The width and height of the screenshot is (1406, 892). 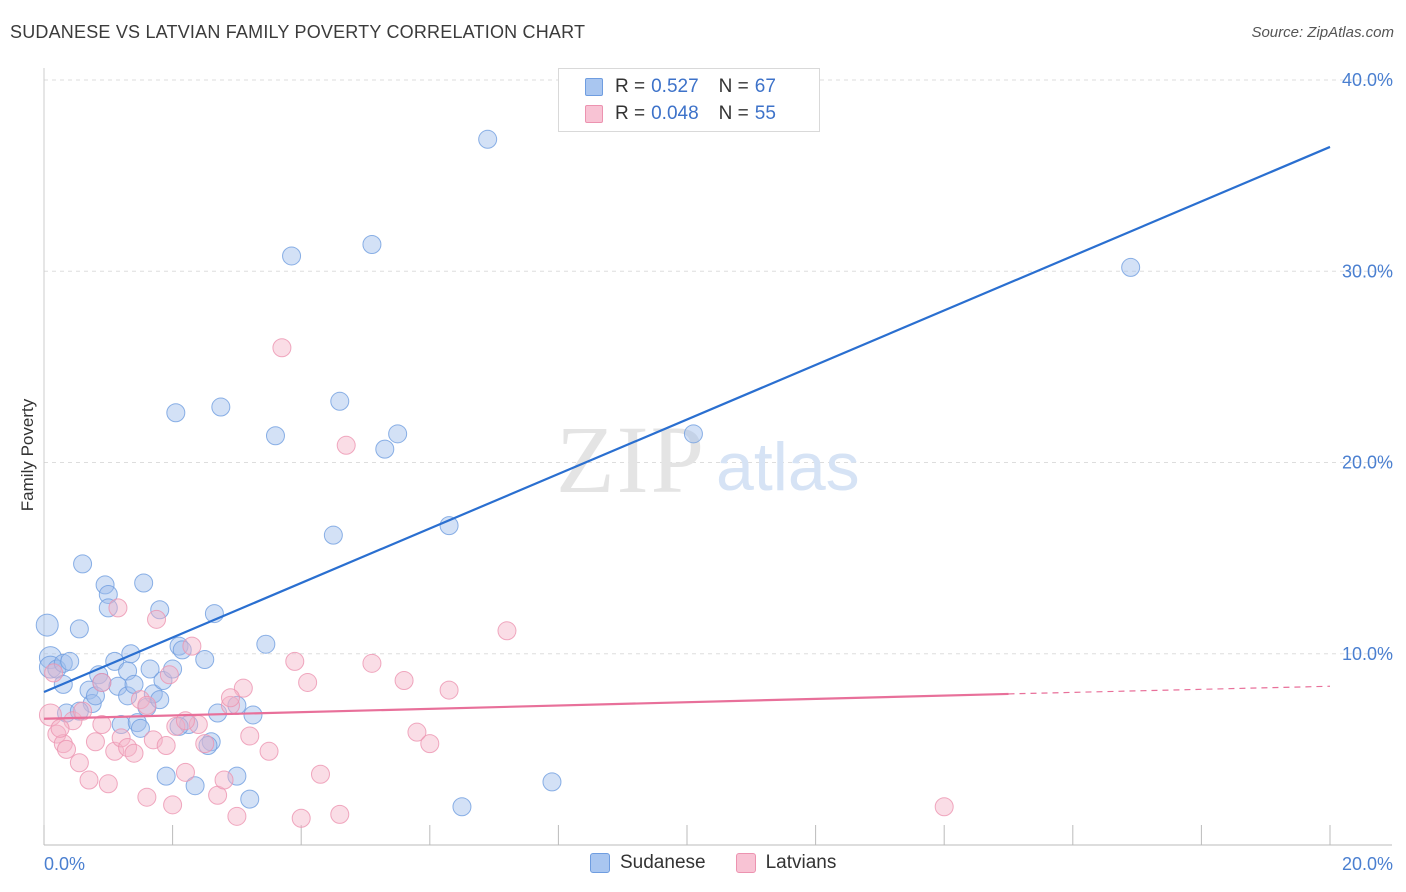 I want to click on r-label: R =, so click(x=630, y=86).